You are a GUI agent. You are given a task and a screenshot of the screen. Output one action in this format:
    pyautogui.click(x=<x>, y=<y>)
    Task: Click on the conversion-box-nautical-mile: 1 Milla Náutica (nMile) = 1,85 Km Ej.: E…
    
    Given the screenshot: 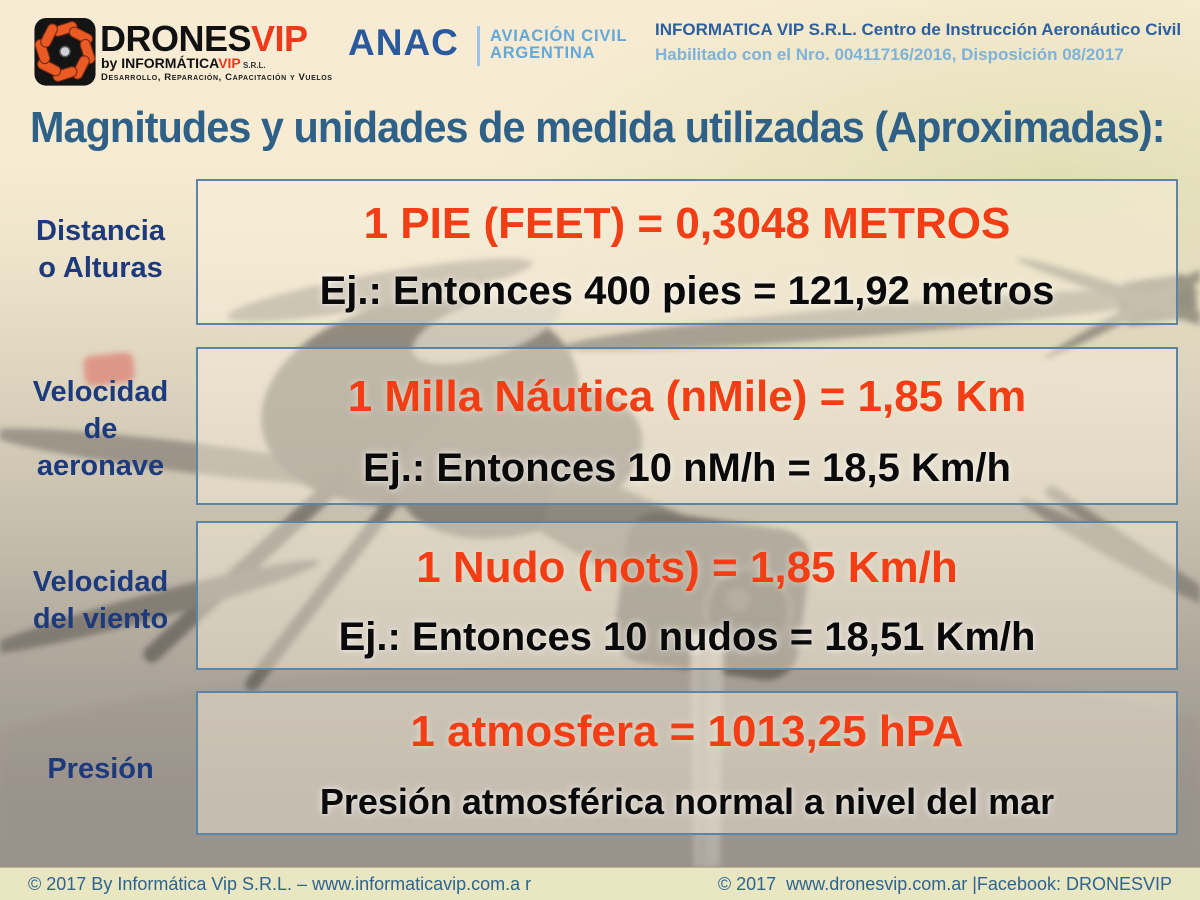 What is the action you would take?
    pyautogui.click(x=687, y=426)
    